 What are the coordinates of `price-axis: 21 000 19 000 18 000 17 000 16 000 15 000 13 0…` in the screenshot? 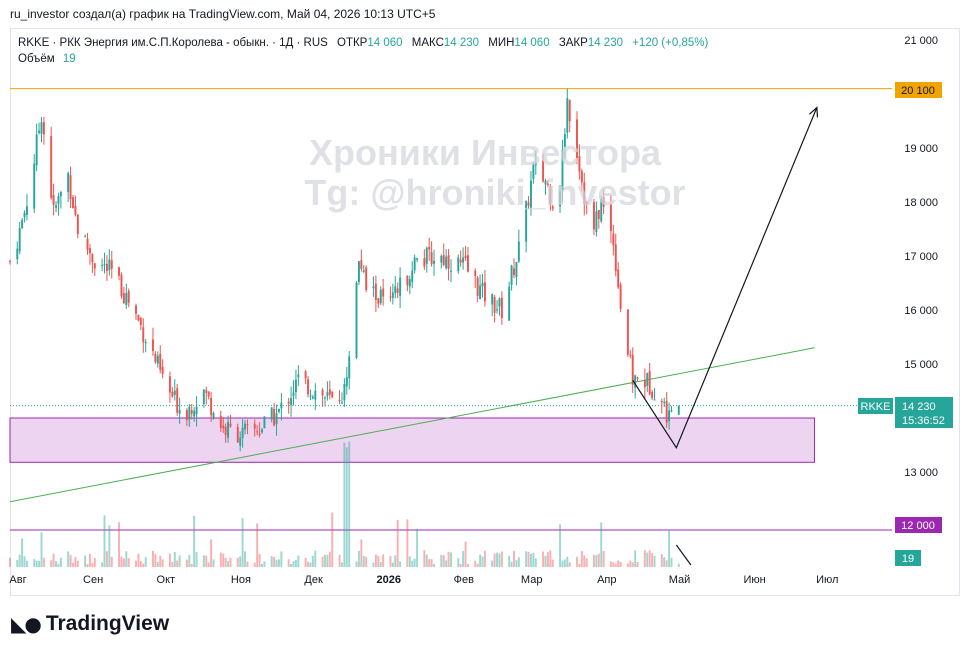 It's located at (921, 257).